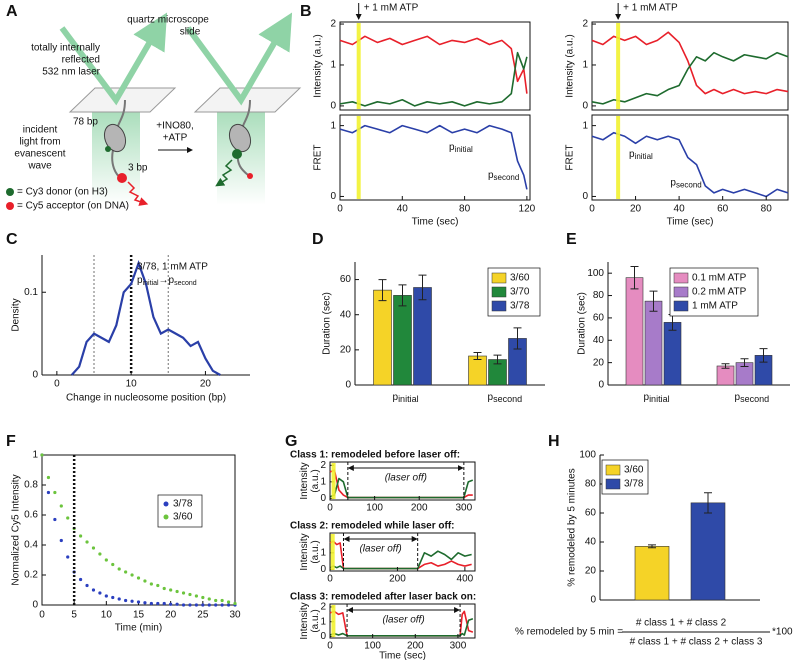  What do you see at coordinates (719, 278) in the screenshot?
I see `legend-label: 0.1 mM ATP` at bounding box center [719, 278].